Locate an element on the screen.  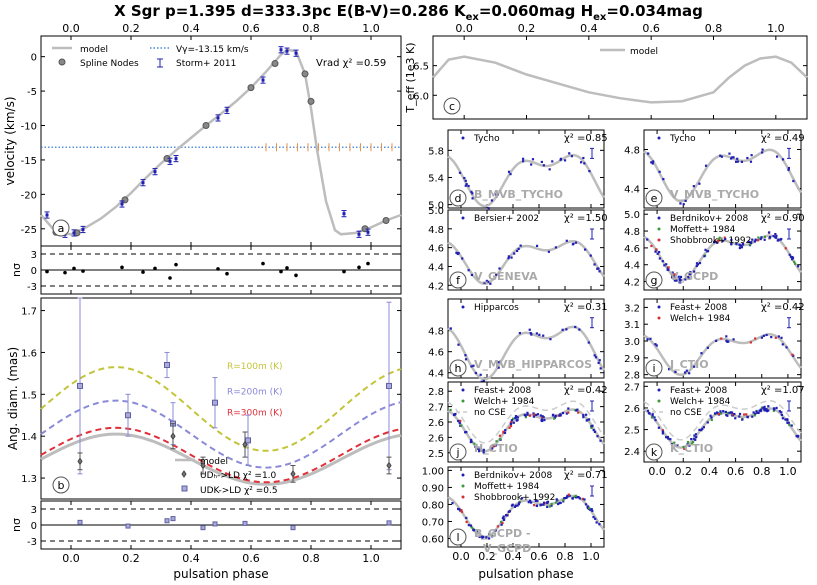
ud-k-marker is located at coordinates (215, 402).